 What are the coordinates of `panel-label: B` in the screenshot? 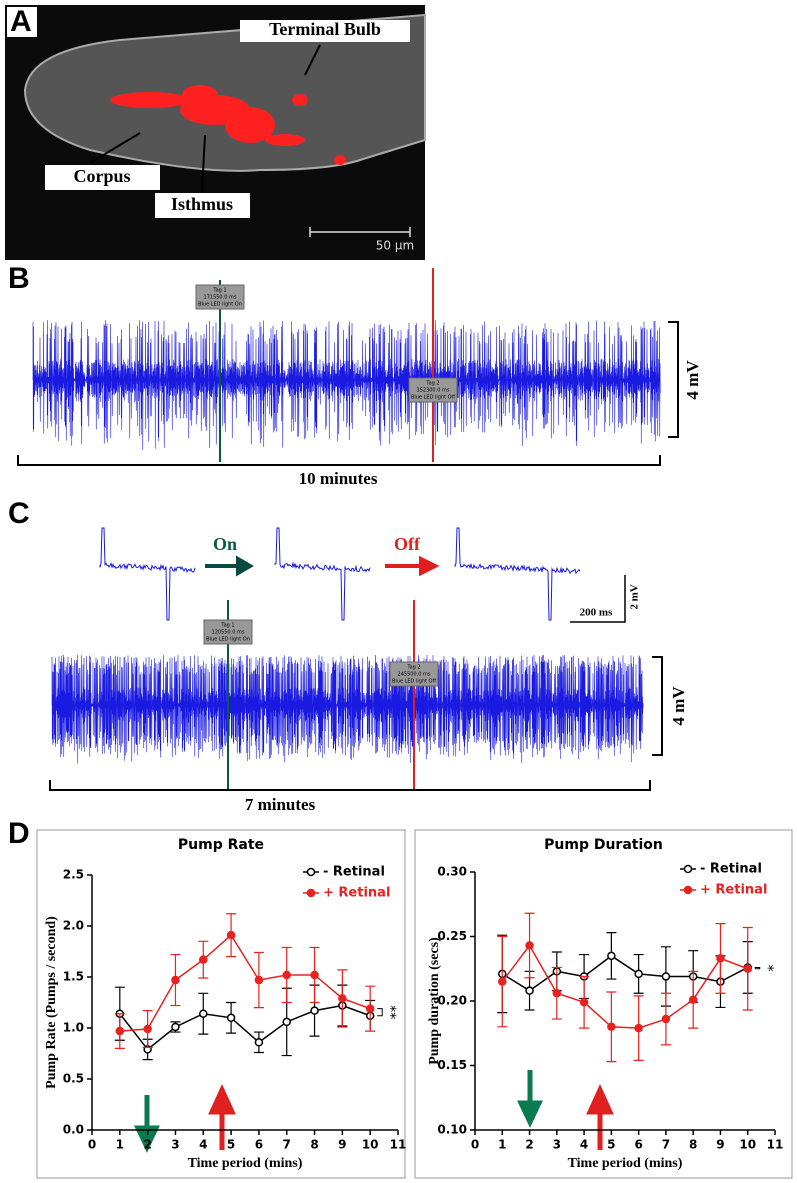 It's located at (19, 278).